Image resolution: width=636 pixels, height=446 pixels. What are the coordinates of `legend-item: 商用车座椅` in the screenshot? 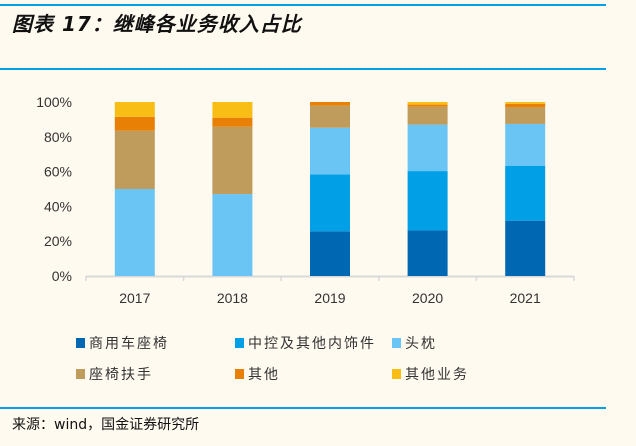 It's located at (122, 343).